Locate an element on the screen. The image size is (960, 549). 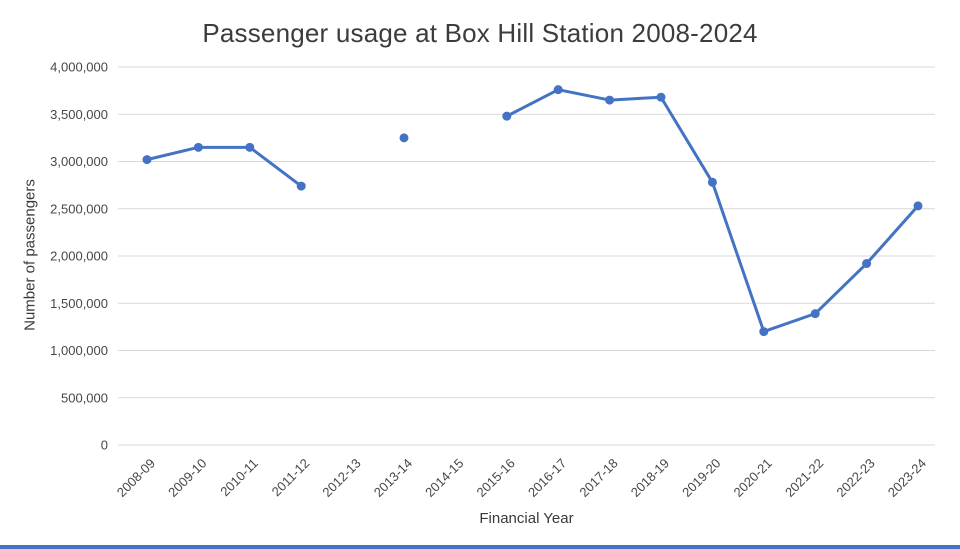
x-tick-label: 2018-19 is located at coordinates (650, 478).